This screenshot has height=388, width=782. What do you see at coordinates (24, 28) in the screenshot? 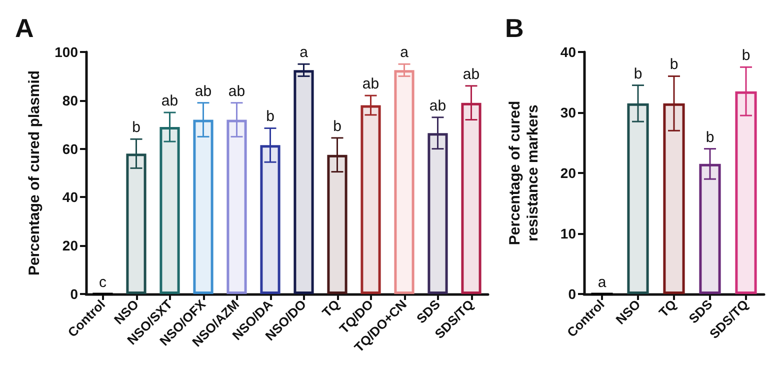
I see `chart-title: A` at bounding box center [24, 28].